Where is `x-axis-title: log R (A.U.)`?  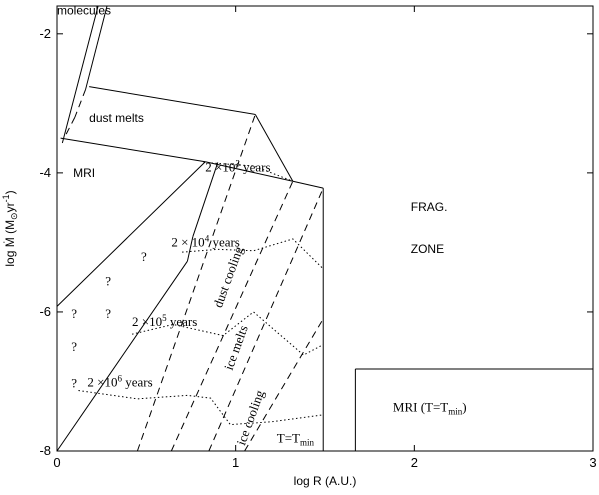
x-axis-title: log R (A.U.) is located at coordinates (325, 481).